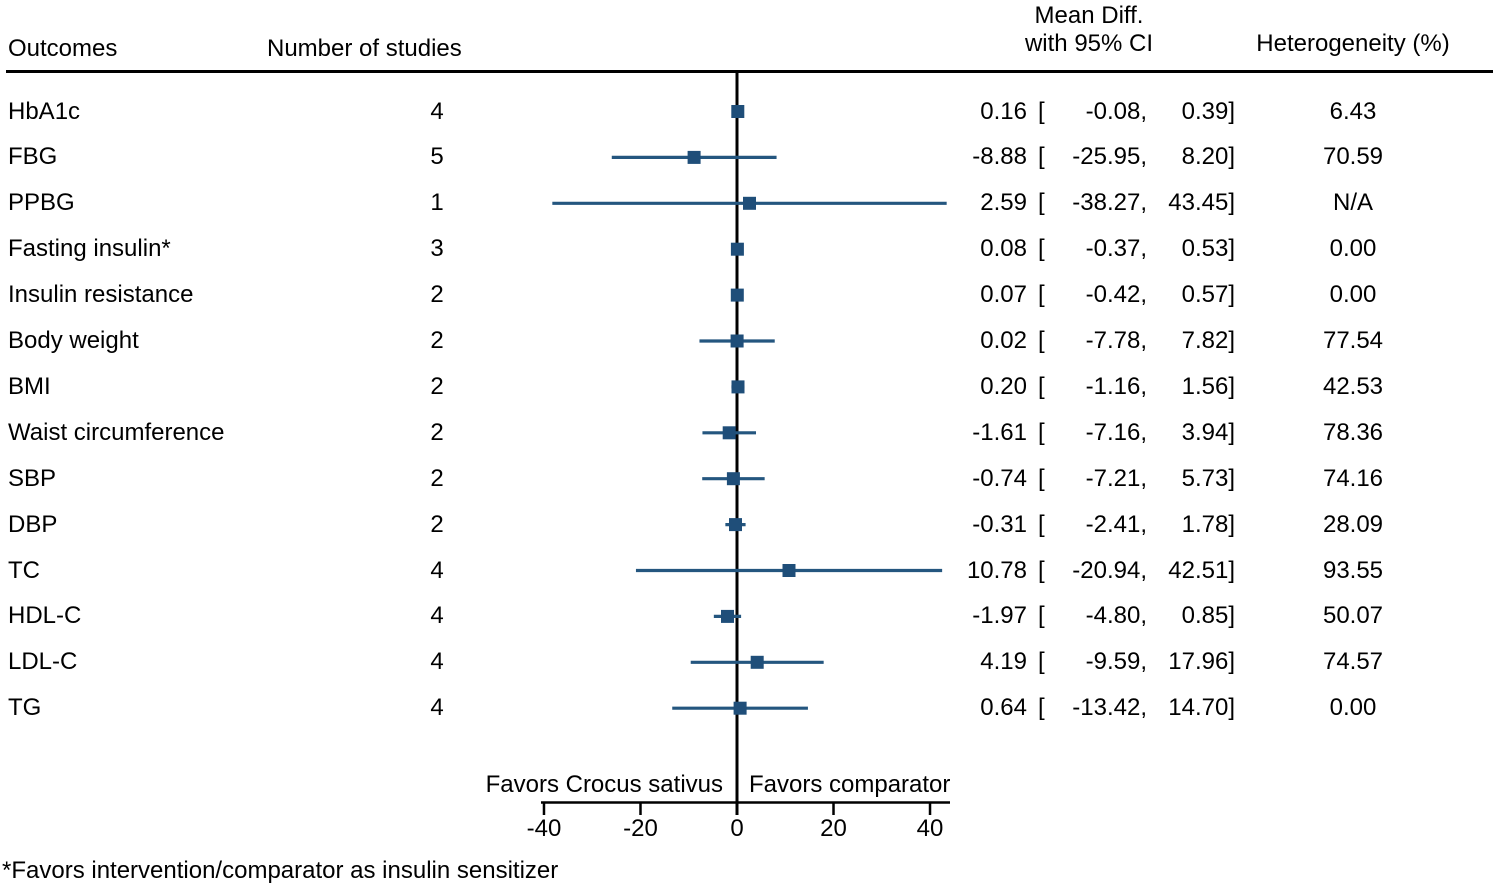  Describe the element at coordinates (1353, 432) in the screenshot. I see `heterogeneity-value: 78.36` at that location.